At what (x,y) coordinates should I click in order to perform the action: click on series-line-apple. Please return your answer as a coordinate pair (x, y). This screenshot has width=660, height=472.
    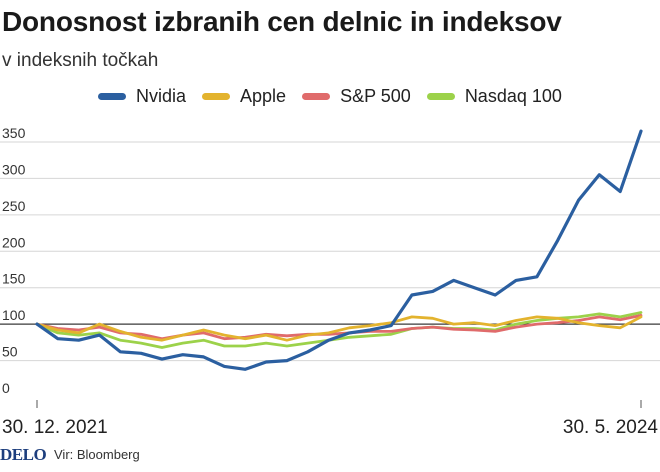
    Looking at the image, I should click on (339, 328).